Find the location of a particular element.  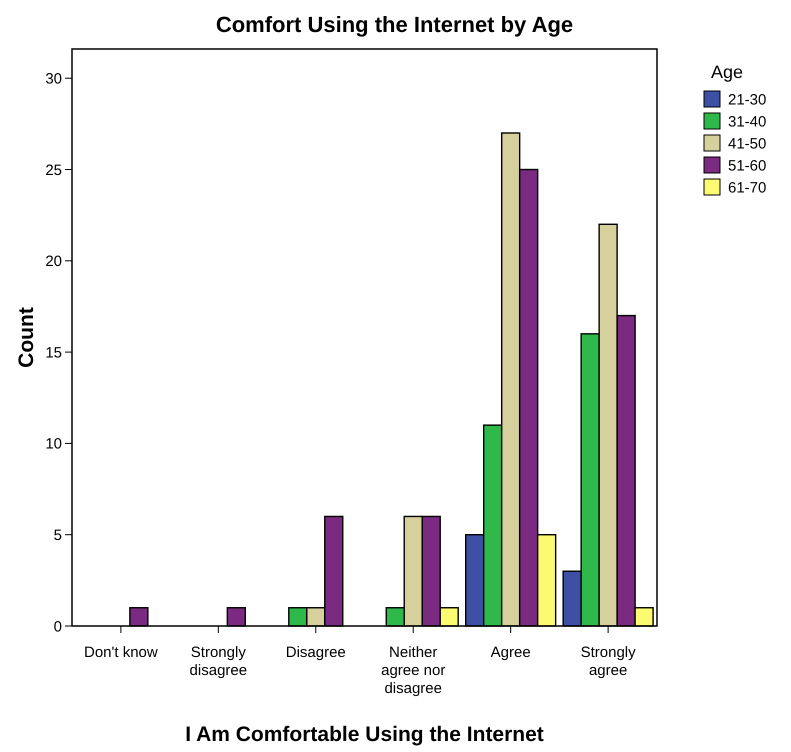

legend-label: 41-50 is located at coordinates (747, 143).